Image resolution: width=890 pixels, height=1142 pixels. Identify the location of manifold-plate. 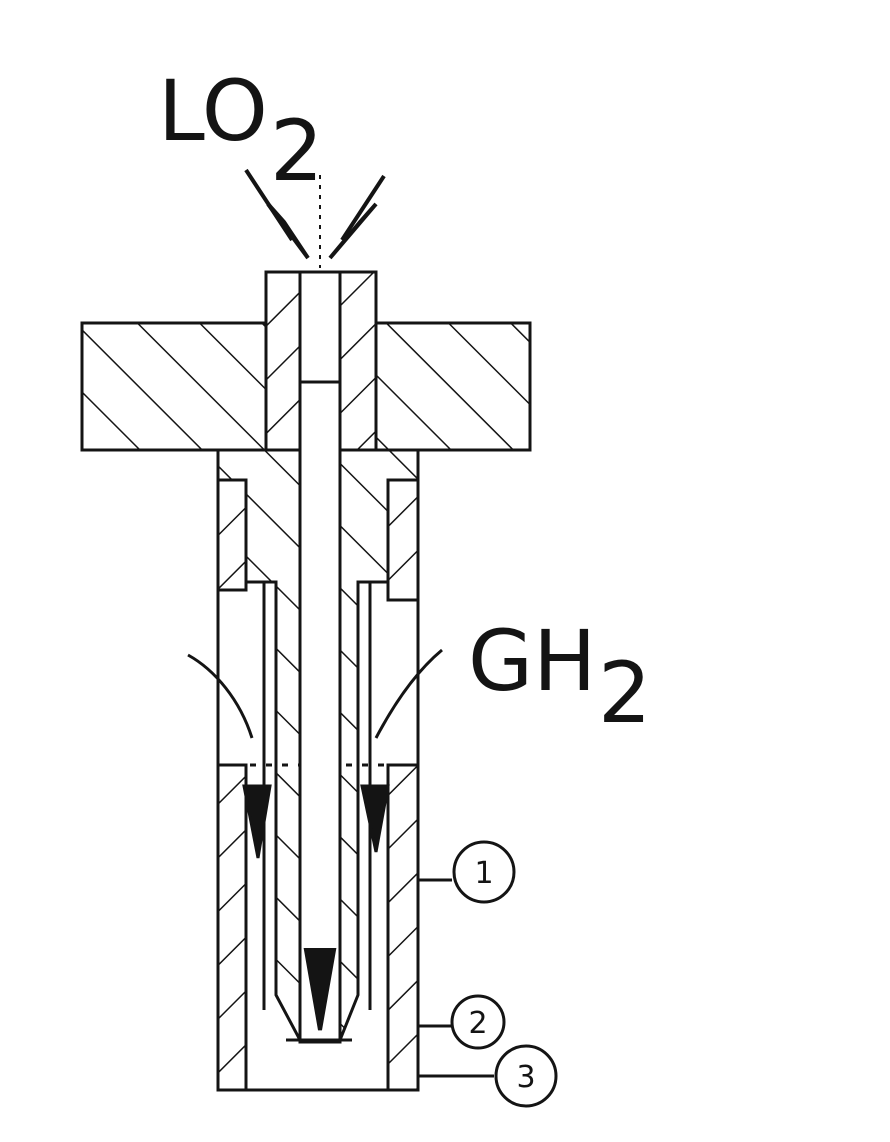
(306, 386).